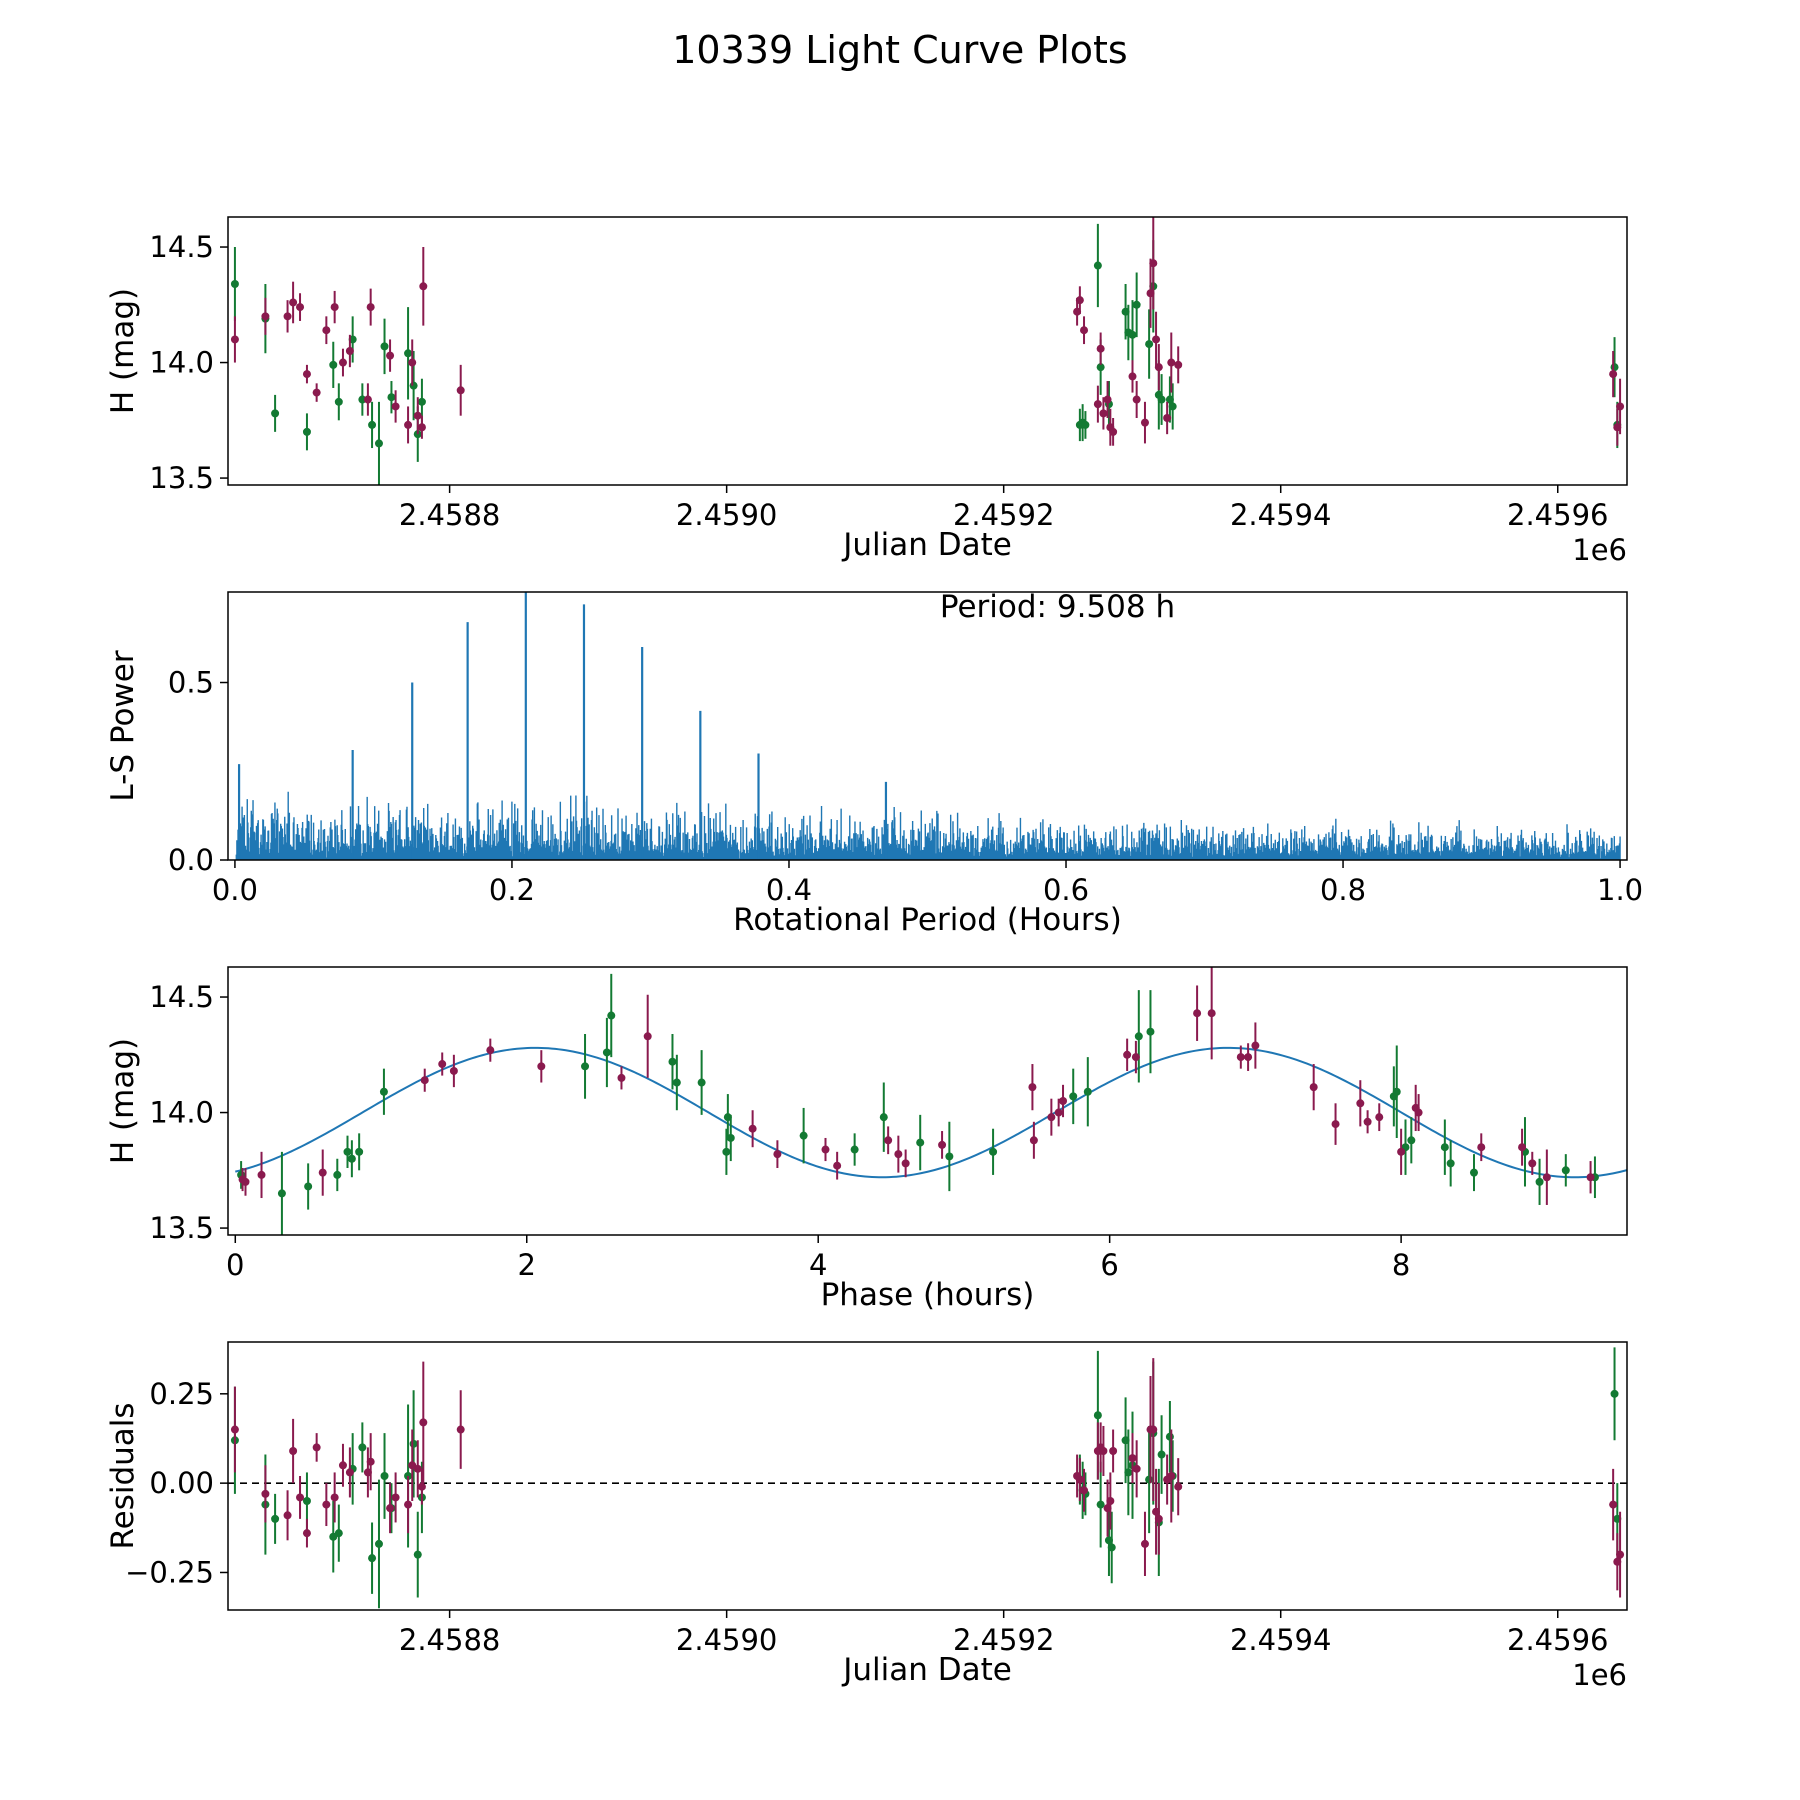  I want to click on periodogram-xtick-label: 0.6, so click(1066, 890).